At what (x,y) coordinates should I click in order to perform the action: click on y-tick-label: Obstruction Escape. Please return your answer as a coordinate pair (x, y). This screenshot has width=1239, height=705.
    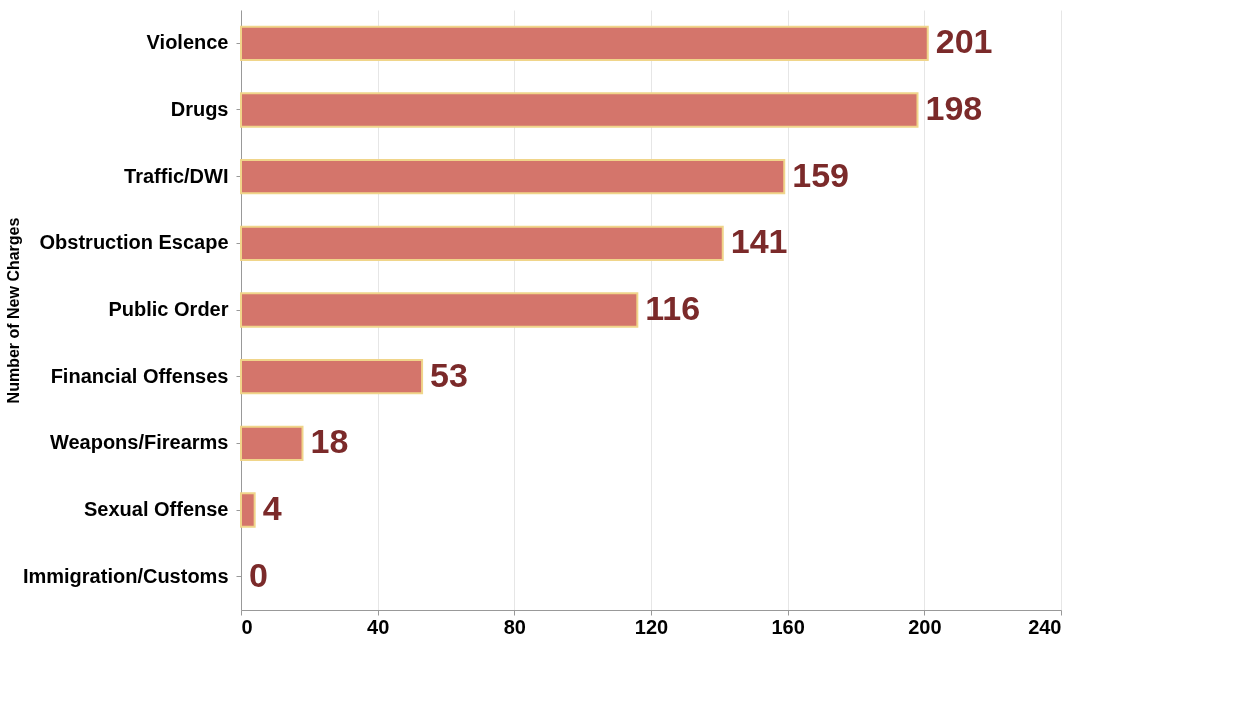
    Looking at the image, I should click on (134, 242).